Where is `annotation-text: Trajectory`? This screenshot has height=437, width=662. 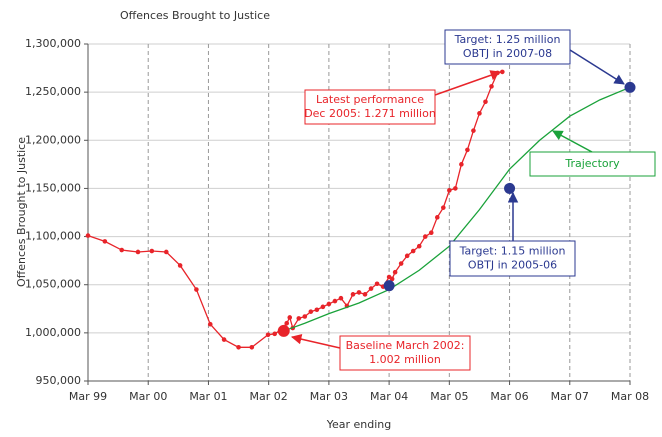 annotation-text: Trajectory is located at coordinates (592, 163).